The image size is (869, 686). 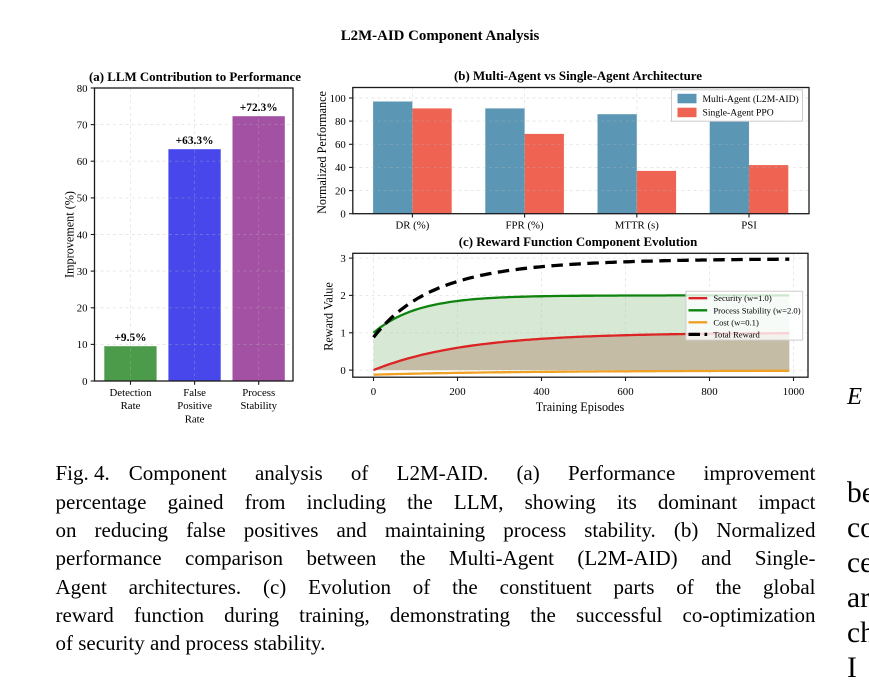 I want to click on svg-text: 2, so click(x=342, y=296).